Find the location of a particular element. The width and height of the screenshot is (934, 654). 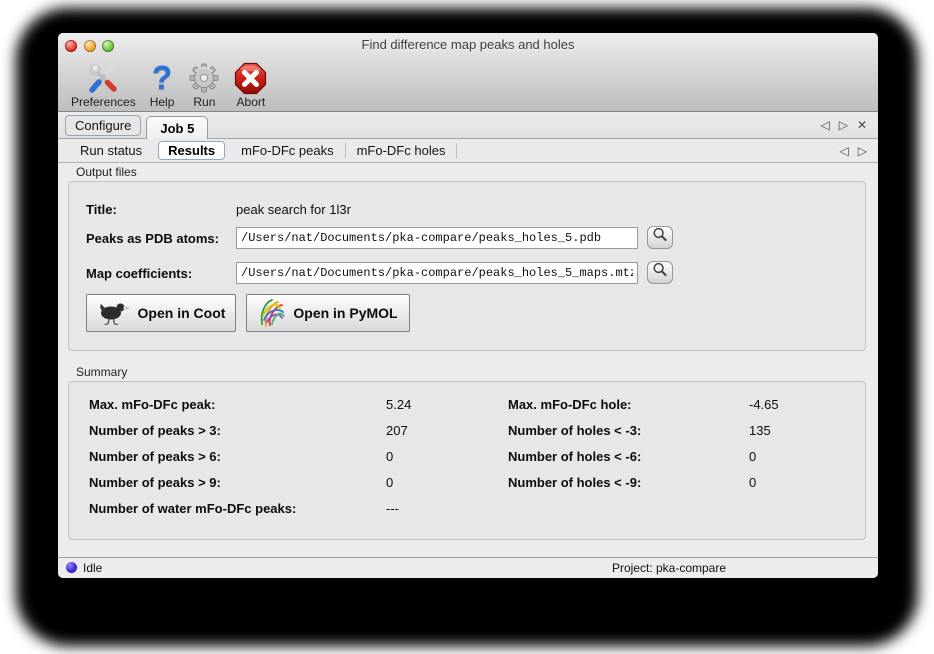

status-bar: Idle Project: pka-compare is located at coordinates (468, 567).